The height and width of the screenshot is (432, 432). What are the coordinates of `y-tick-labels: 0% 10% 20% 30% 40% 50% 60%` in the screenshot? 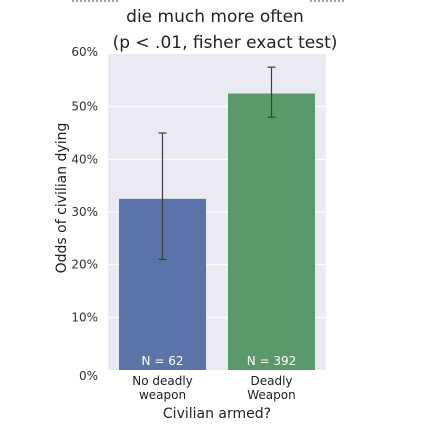 It's located at (84, 214).